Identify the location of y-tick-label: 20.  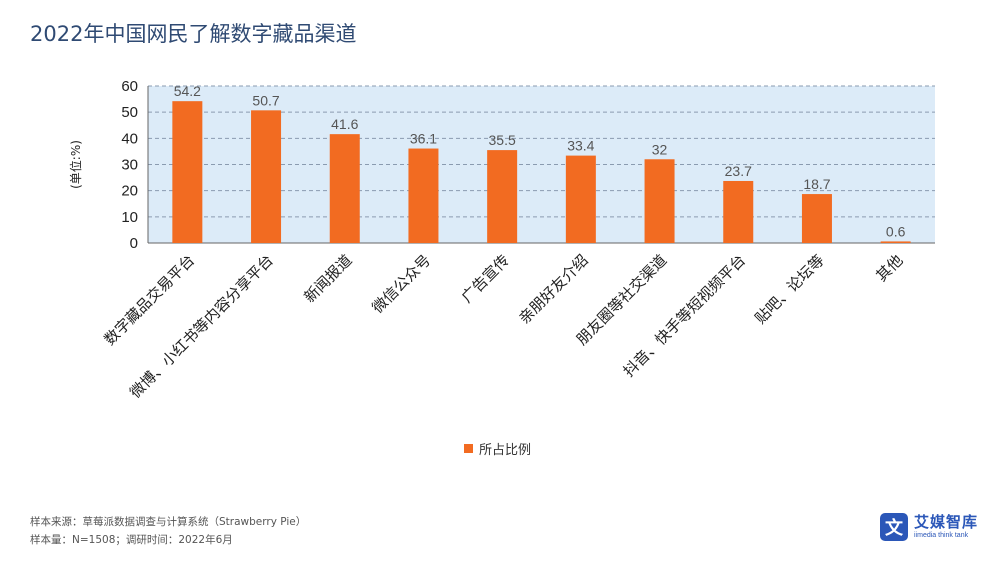
(129, 191).